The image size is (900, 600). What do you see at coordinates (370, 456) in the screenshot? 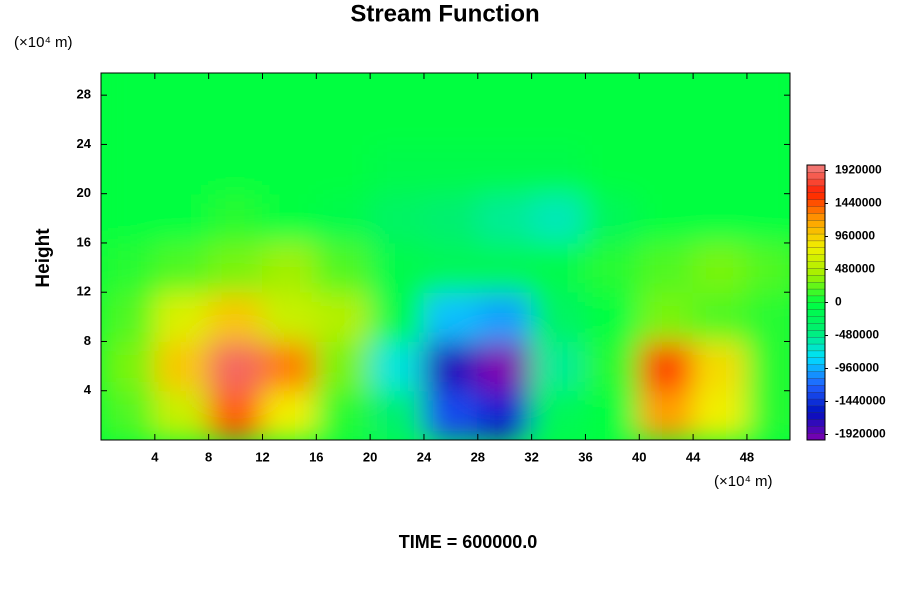
I see `x-tick-label: 20` at bounding box center [370, 456].